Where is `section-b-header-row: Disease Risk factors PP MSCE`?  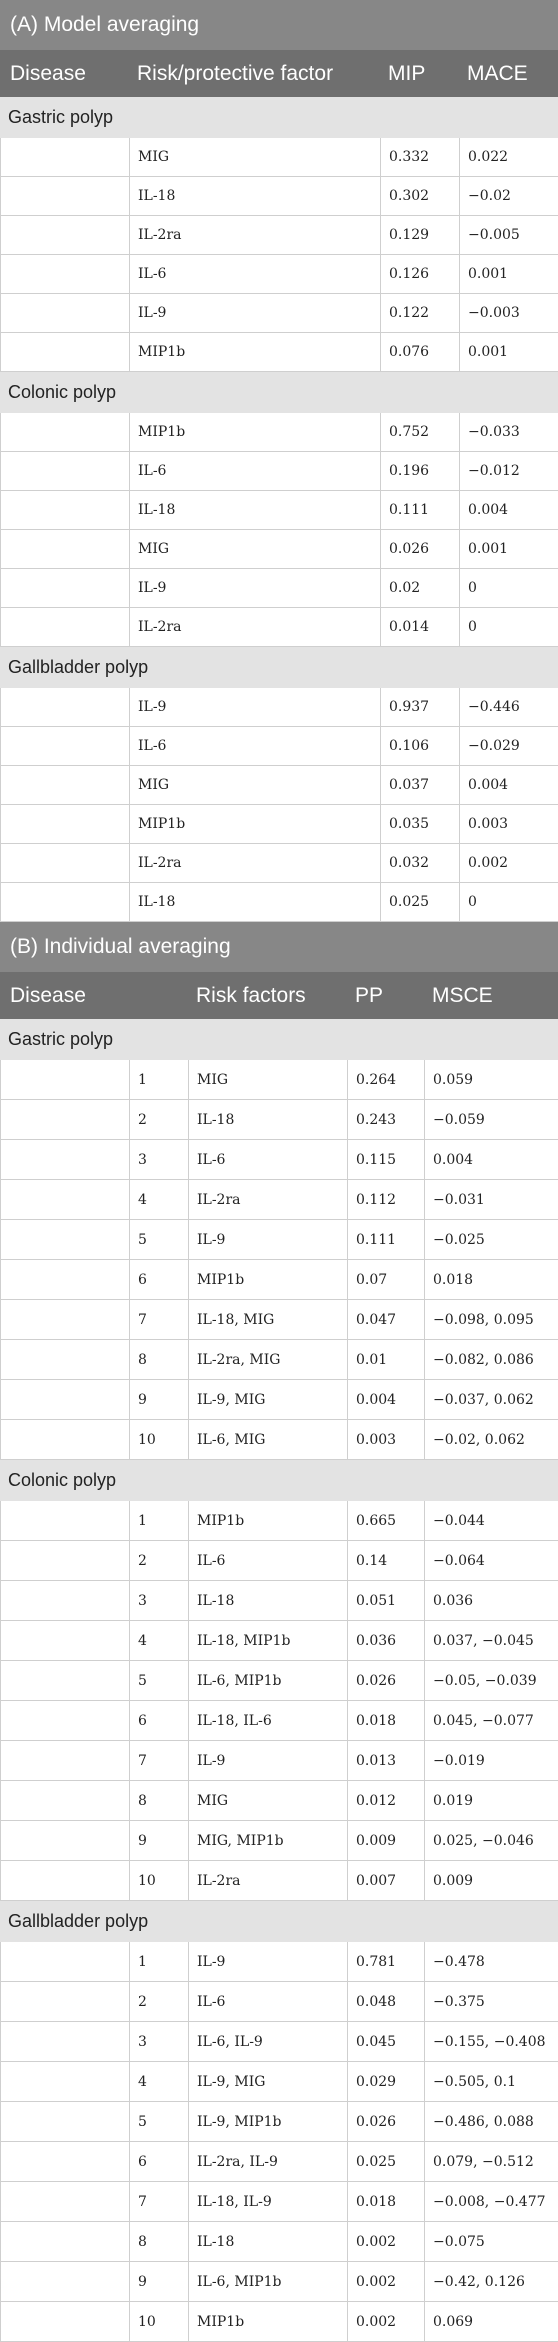
section-b-header-row: Disease Risk factors PP MSCE is located at coordinates (279, 995).